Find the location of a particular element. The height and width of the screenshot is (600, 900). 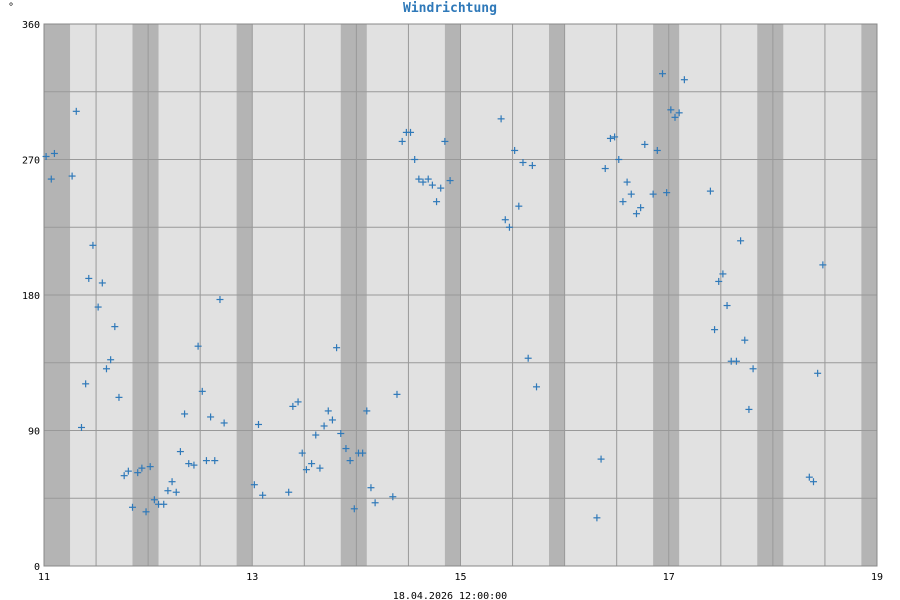

x-tick-label: 19 is located at coordinates (877, 577).